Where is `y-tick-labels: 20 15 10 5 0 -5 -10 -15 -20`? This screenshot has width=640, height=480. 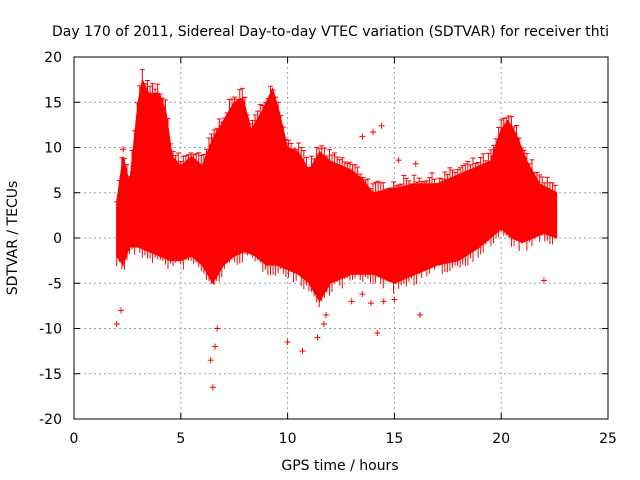
y-tick-labels: 20 15 10 5 0 -5 -10 -15 -20 is located at coordinates (50, 239).